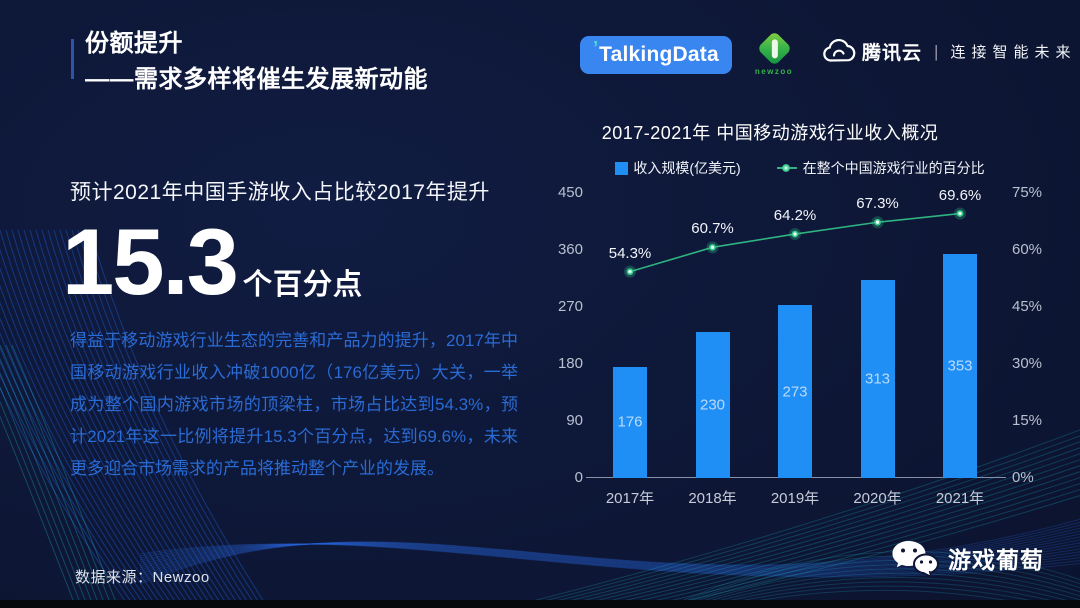 Image resolution: width=1080 pixels, height=608 pixels. I want to click on chart-legend: 收入规模(亿美元) 在整个中国游戏行业的百分比, so click(800, 168).